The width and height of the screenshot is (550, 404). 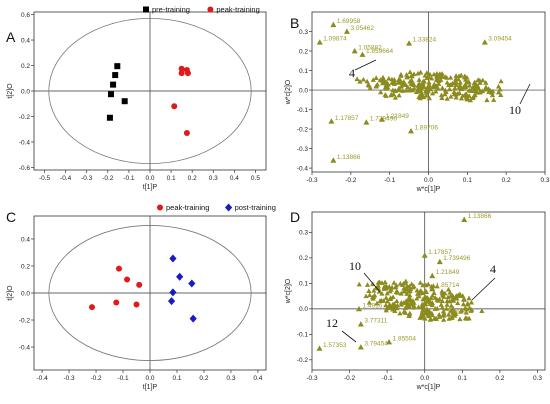 What do you see at coordinates (303, 51) in the screenshot?
I see `y-tick-label: 0.2` at bounding box center [303, 51].